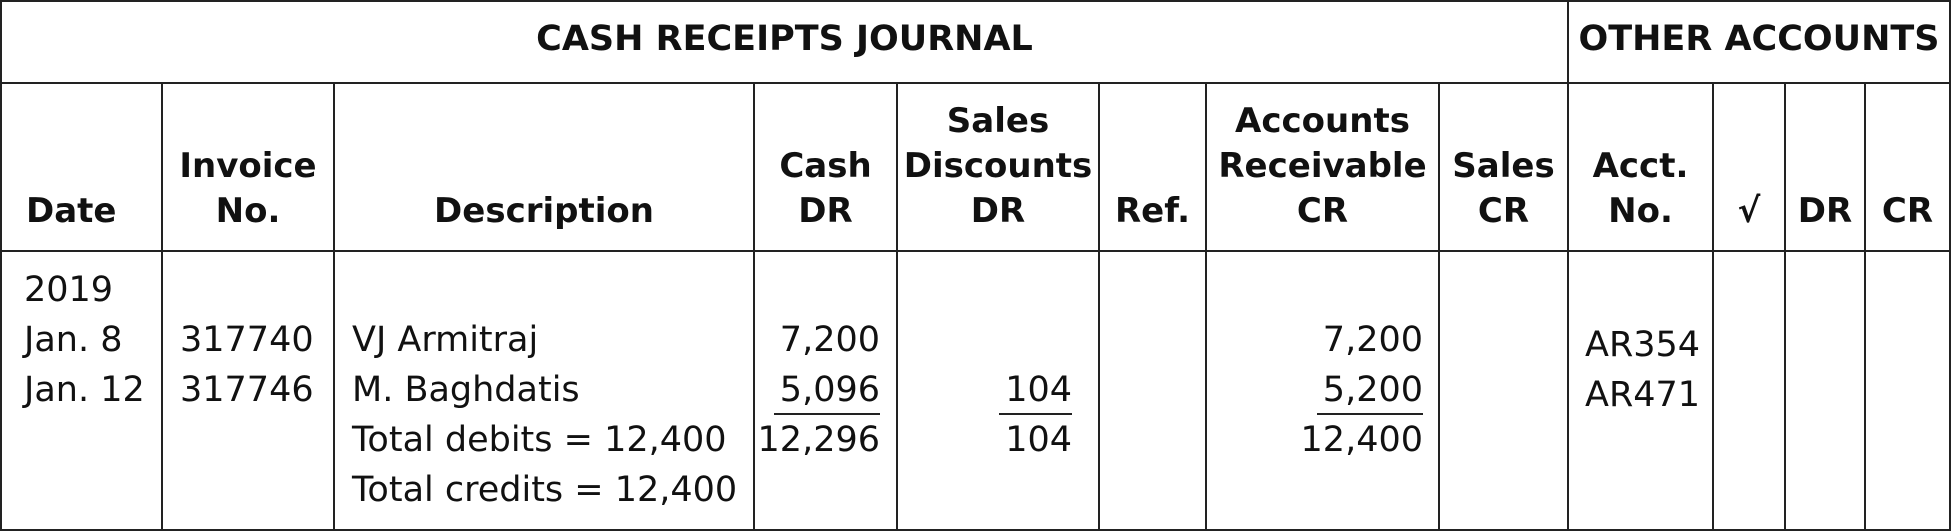  Describe the element at coordinates (975, 251) in the screenshot. I see `header-divider` at that location.